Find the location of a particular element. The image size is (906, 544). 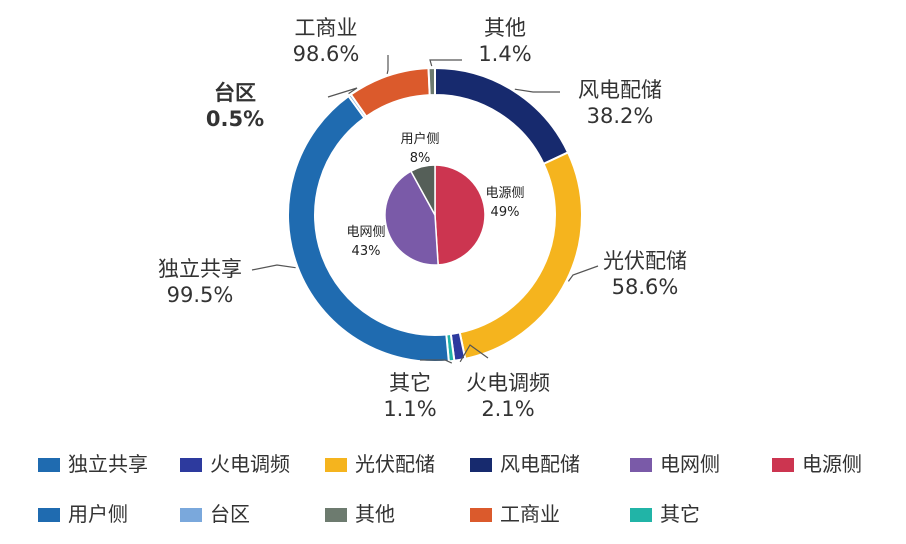

inner-pie is located at coordinates (435, 215).